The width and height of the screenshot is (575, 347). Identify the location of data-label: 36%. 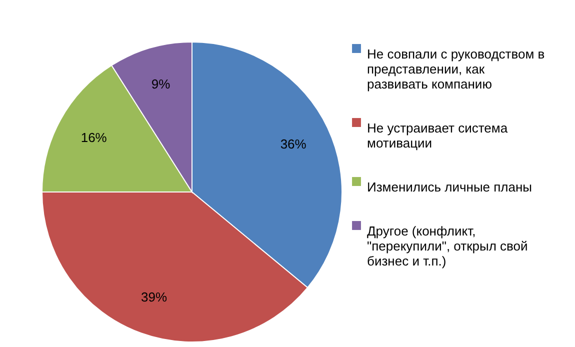
(293, 144).